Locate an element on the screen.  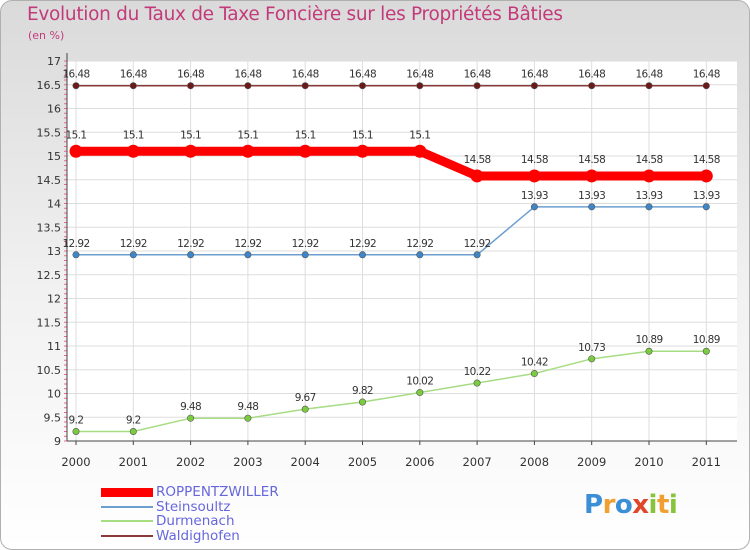
brand-letter: r is located at coordinates (609, 505).